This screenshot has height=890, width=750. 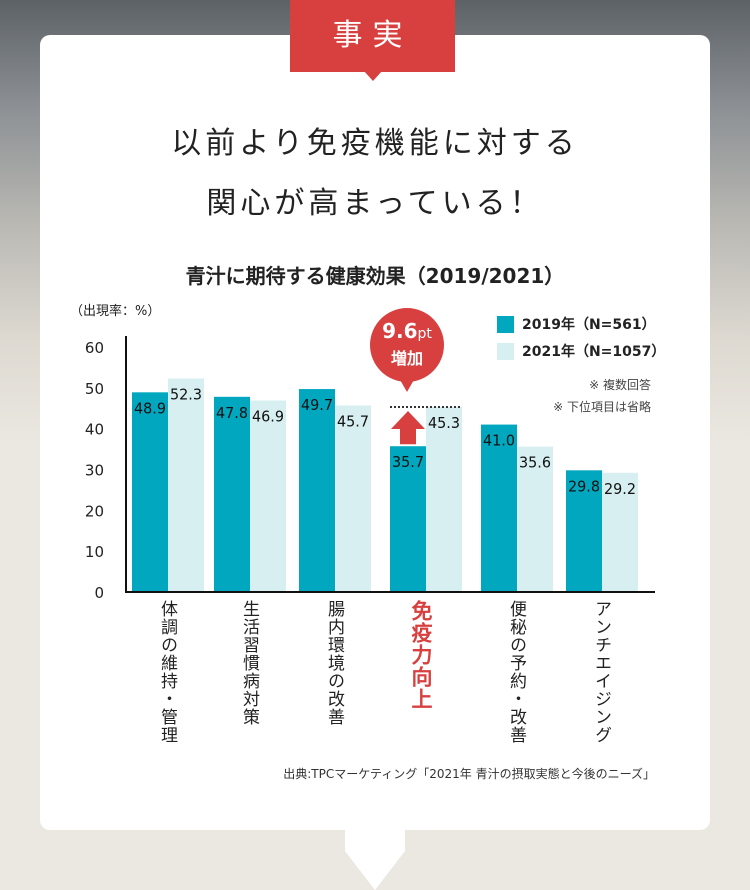 What do you see at coordinates (406, 358) in the screenshot?
I see `callout-text: 増加` at bounding box center [406, 358].